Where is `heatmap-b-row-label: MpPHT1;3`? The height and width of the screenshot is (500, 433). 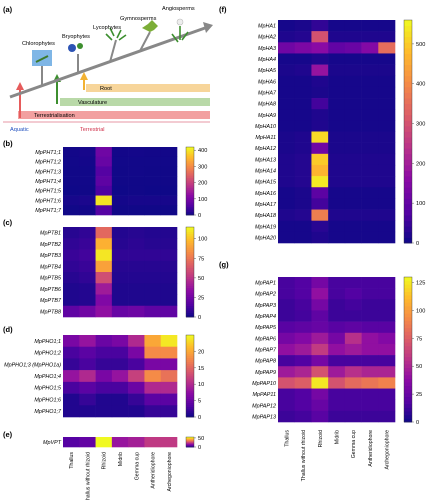
heatmap-b-row-label: MpPHT1;3 is located at coordinates (48, 172).